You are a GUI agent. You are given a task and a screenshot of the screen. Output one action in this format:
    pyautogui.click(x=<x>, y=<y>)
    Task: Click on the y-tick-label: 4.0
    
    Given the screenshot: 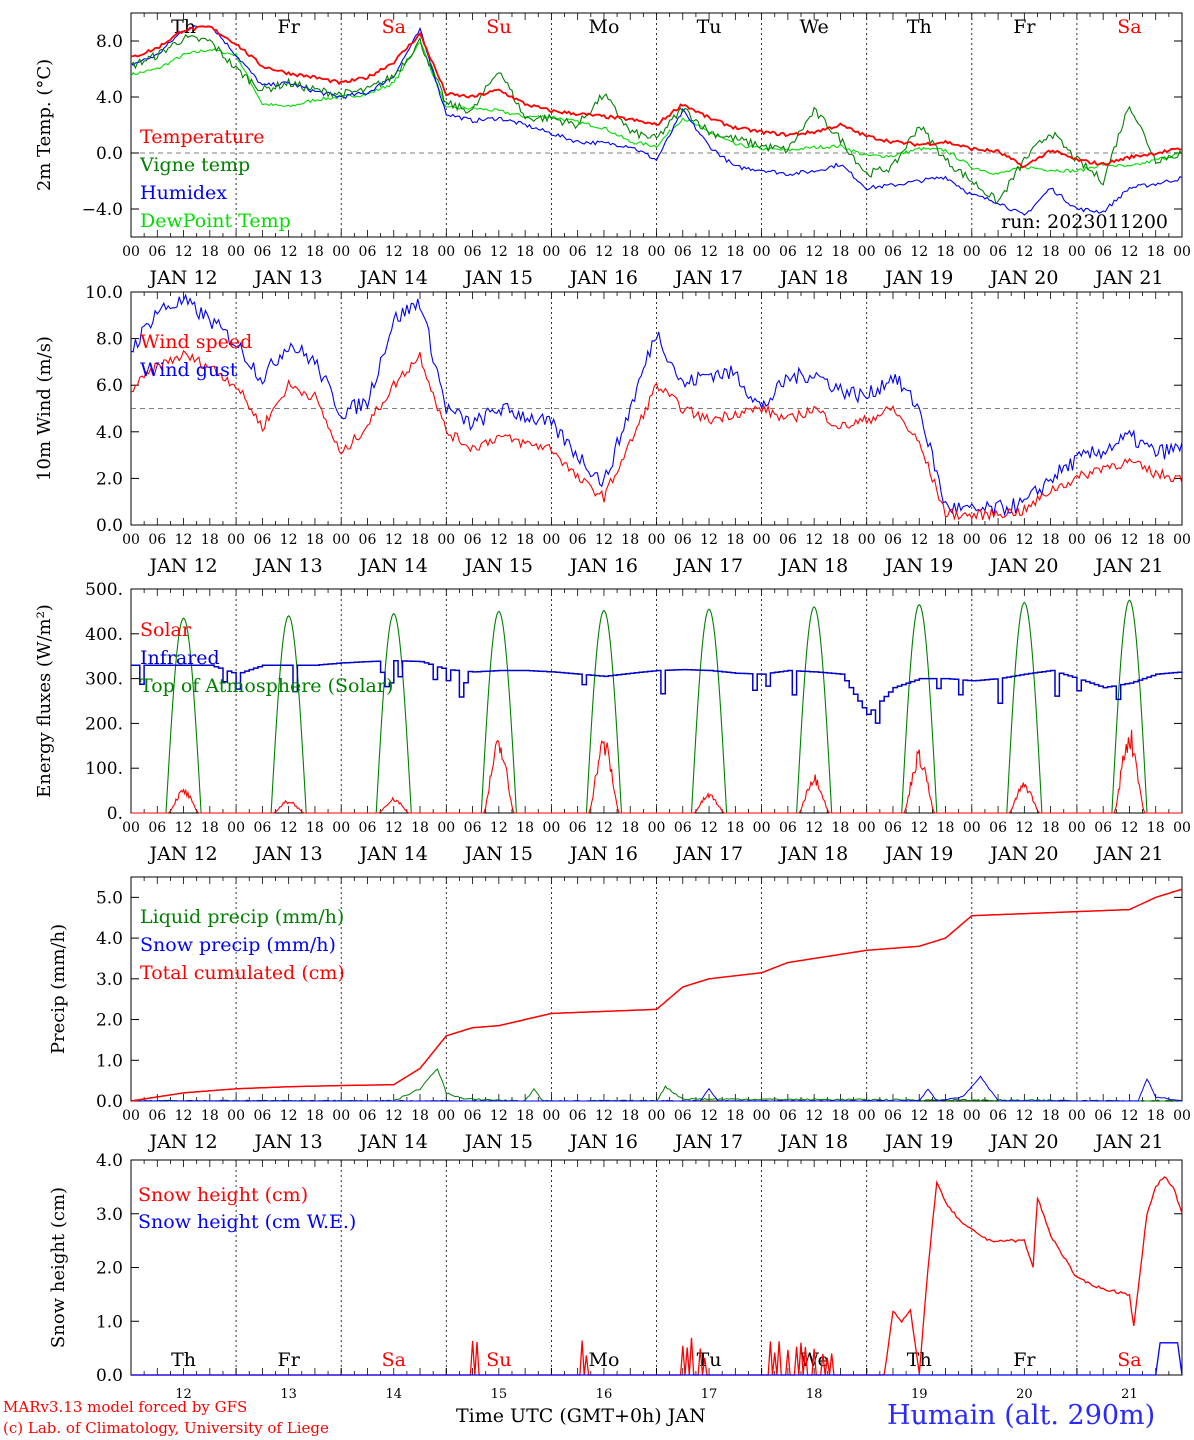 What is the action you would take?
    pyautogui.click(x=109, y=433)
    